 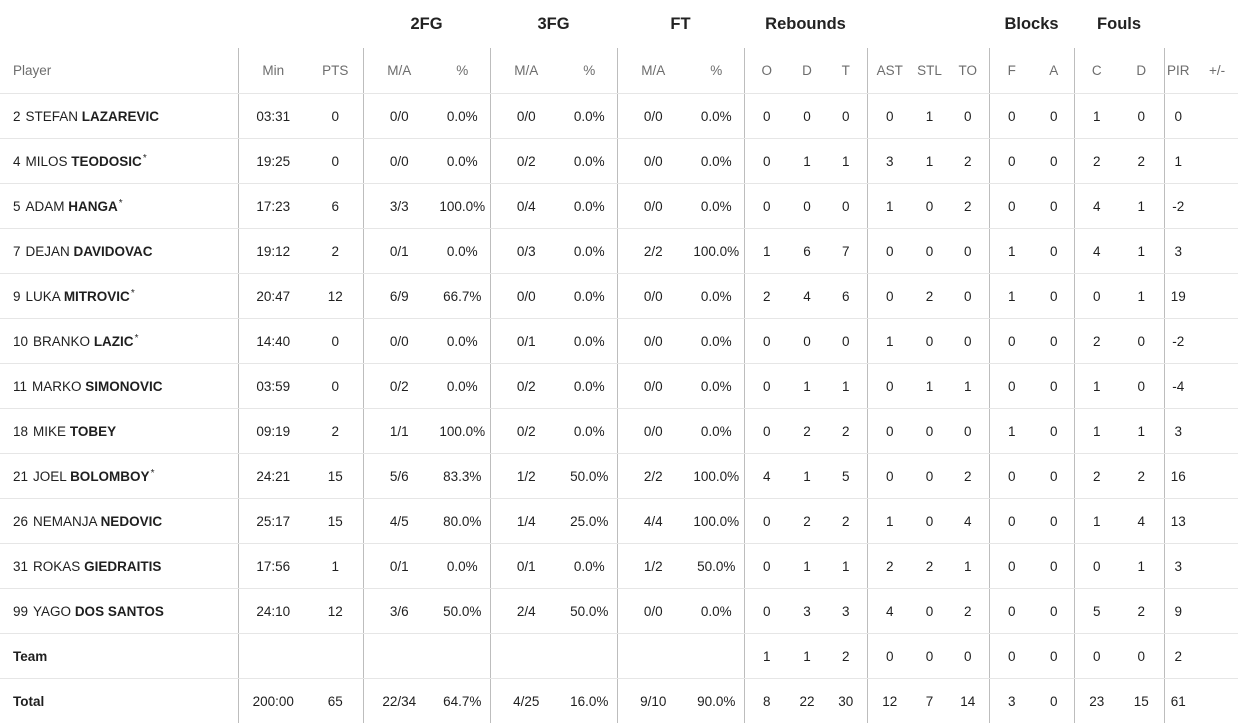 What do you see at coordinates (20, 431) in the screenshot?
I see `player-number: 18` at bounding box center [20, 431].